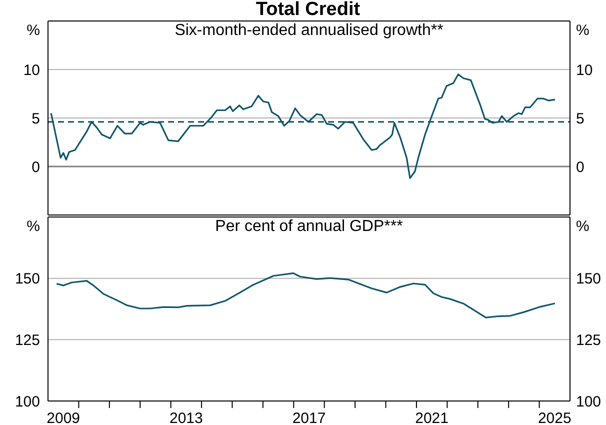 Image resolution: width=606 pixels, height=425 pixels. Describe the element at coordinates (584, 70) in the screenshot. I see `y2-tick-label: 10` at that location.